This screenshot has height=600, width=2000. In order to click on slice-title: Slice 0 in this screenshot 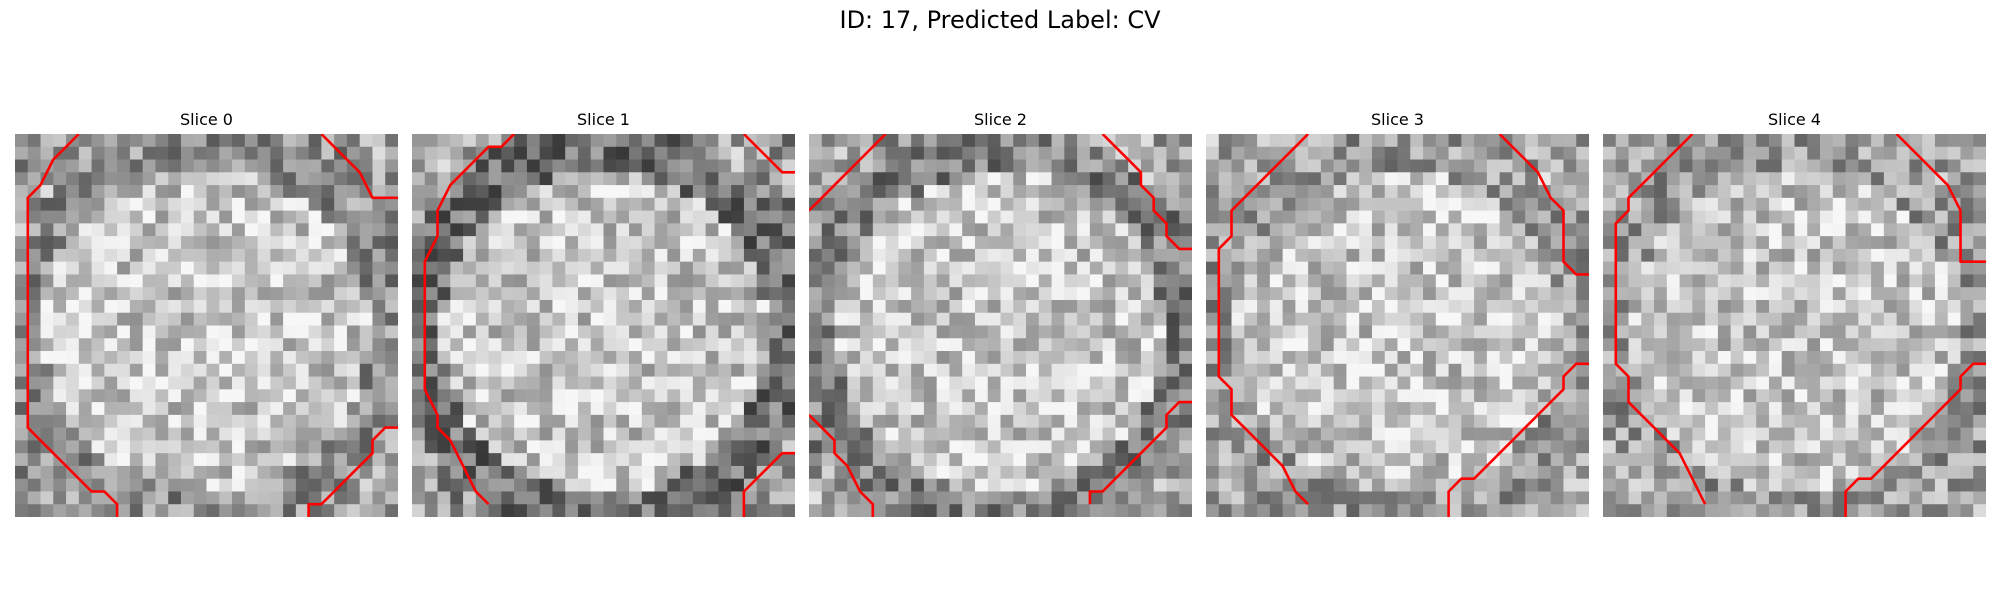, I will do `click(206, 119)`.